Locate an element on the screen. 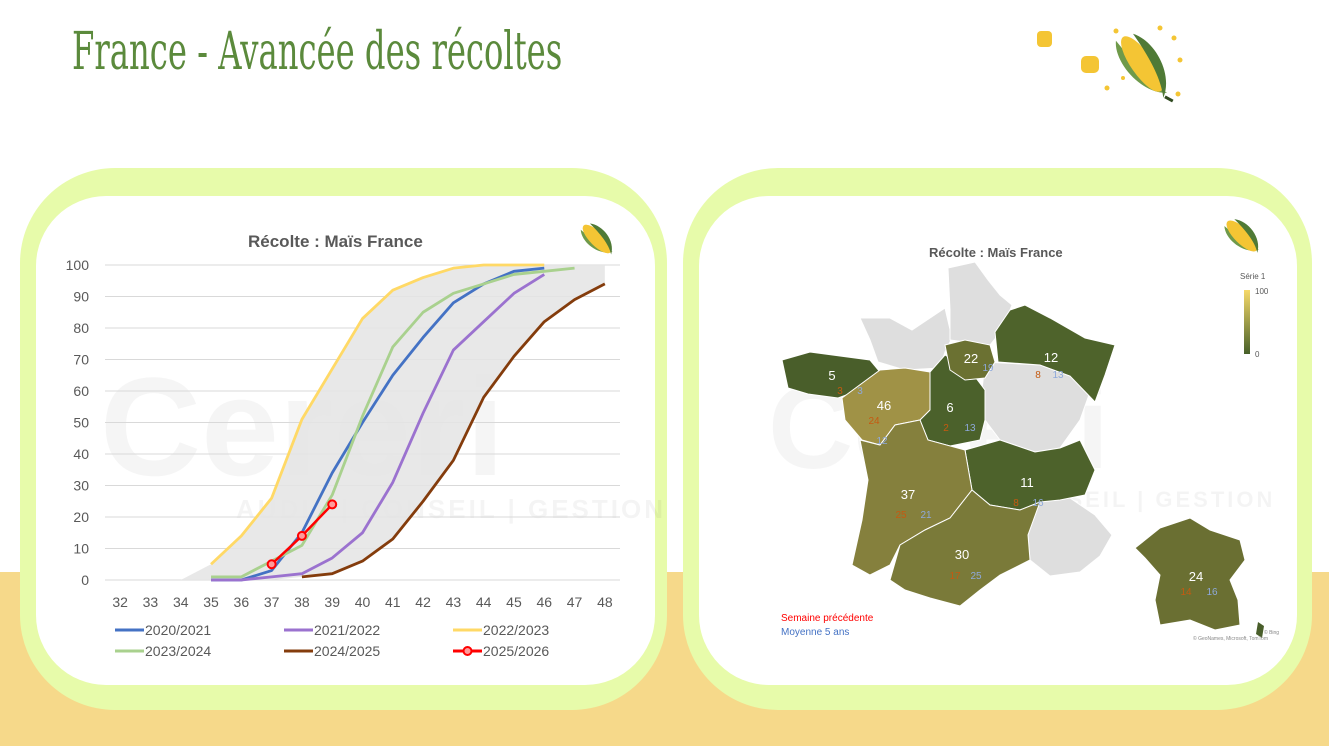  corn-decoration is located at coordinates (1110, 64).